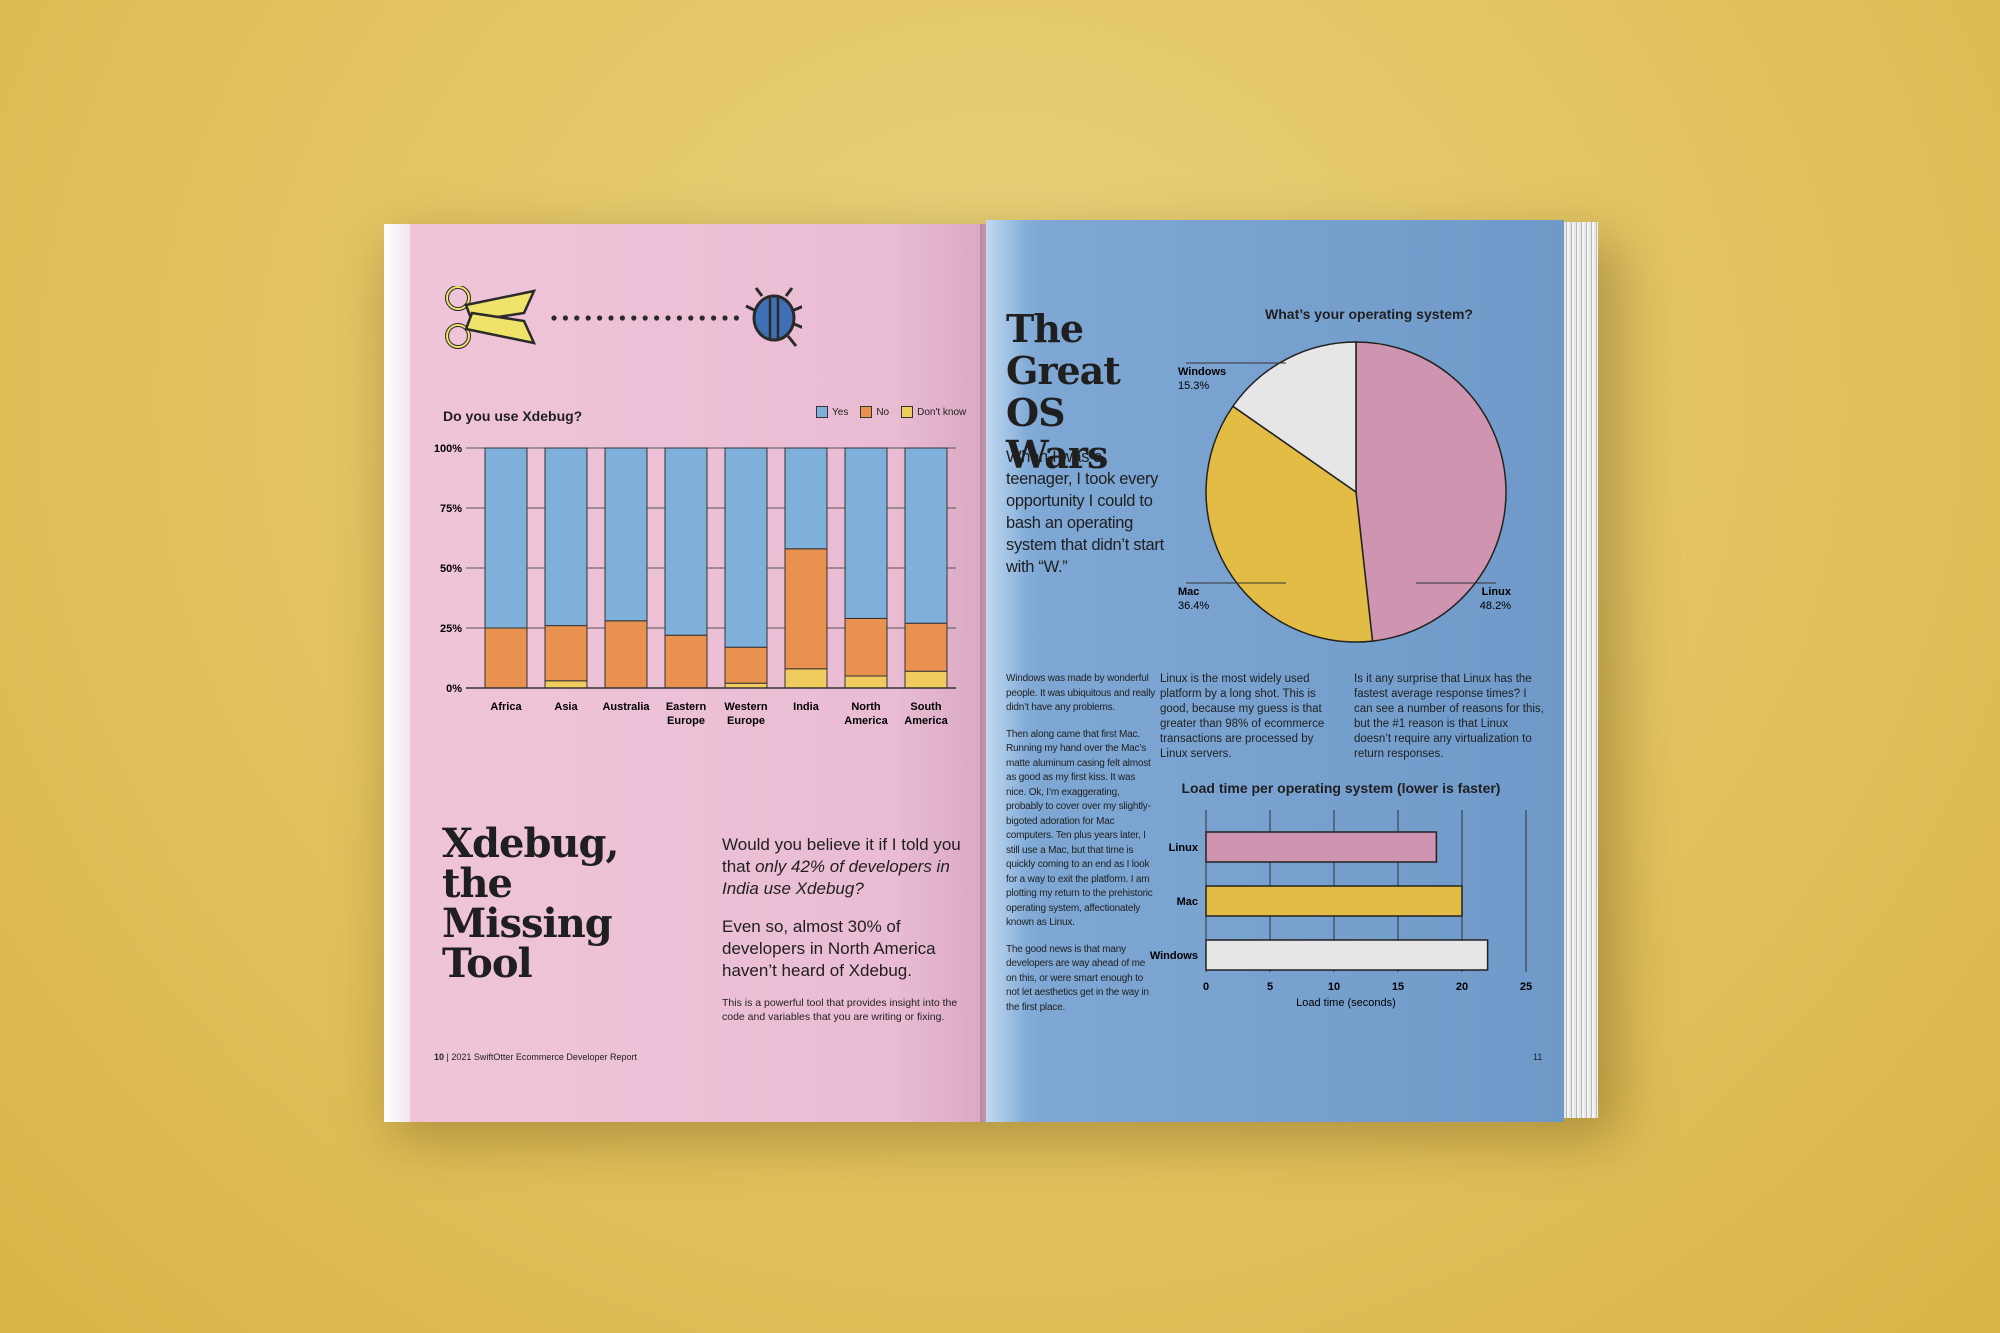 This screenshot has width=2000, height=1333. I want to click on x-tick-label: South America, so click(926, 714).